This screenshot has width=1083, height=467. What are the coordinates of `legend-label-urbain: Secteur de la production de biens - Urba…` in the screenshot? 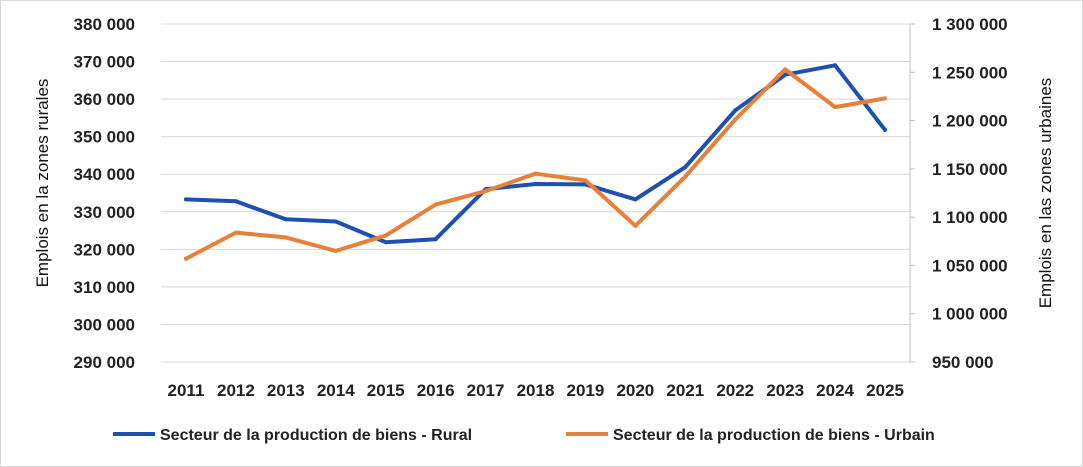 It's located at (774, 435).